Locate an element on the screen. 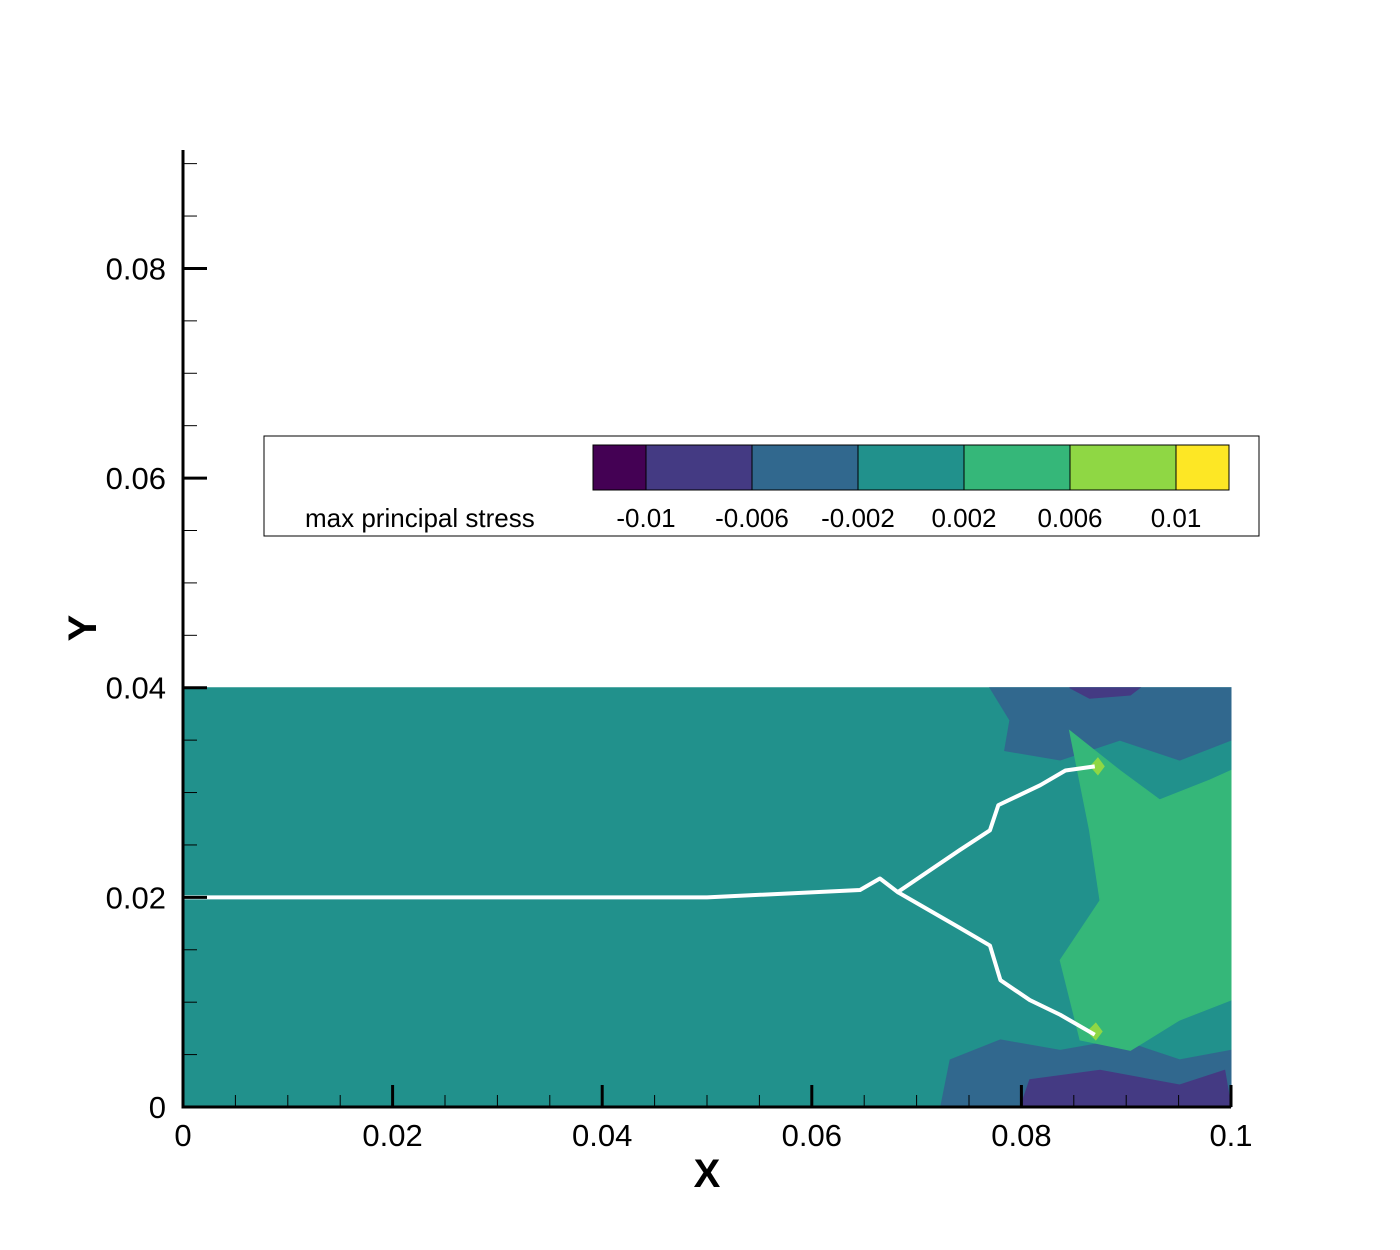 The image size is (1400, 1250). x-tick-label: 0.04 is located at coordinates (602, 1135).